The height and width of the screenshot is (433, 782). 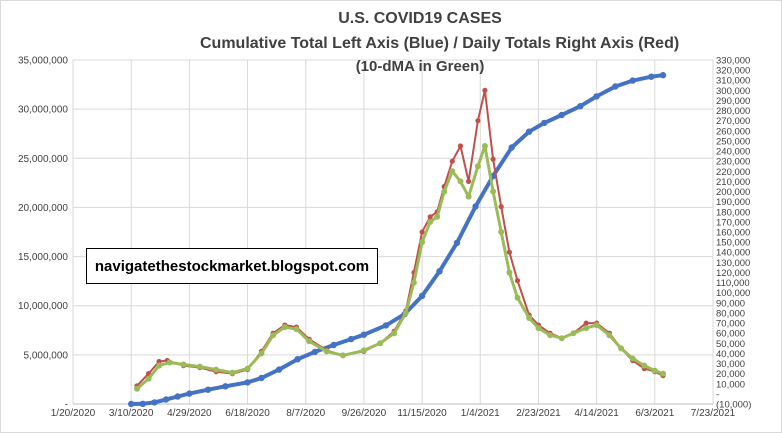 I want to click on y-right-tick-label: 80,000, so click(x=730, y=313).